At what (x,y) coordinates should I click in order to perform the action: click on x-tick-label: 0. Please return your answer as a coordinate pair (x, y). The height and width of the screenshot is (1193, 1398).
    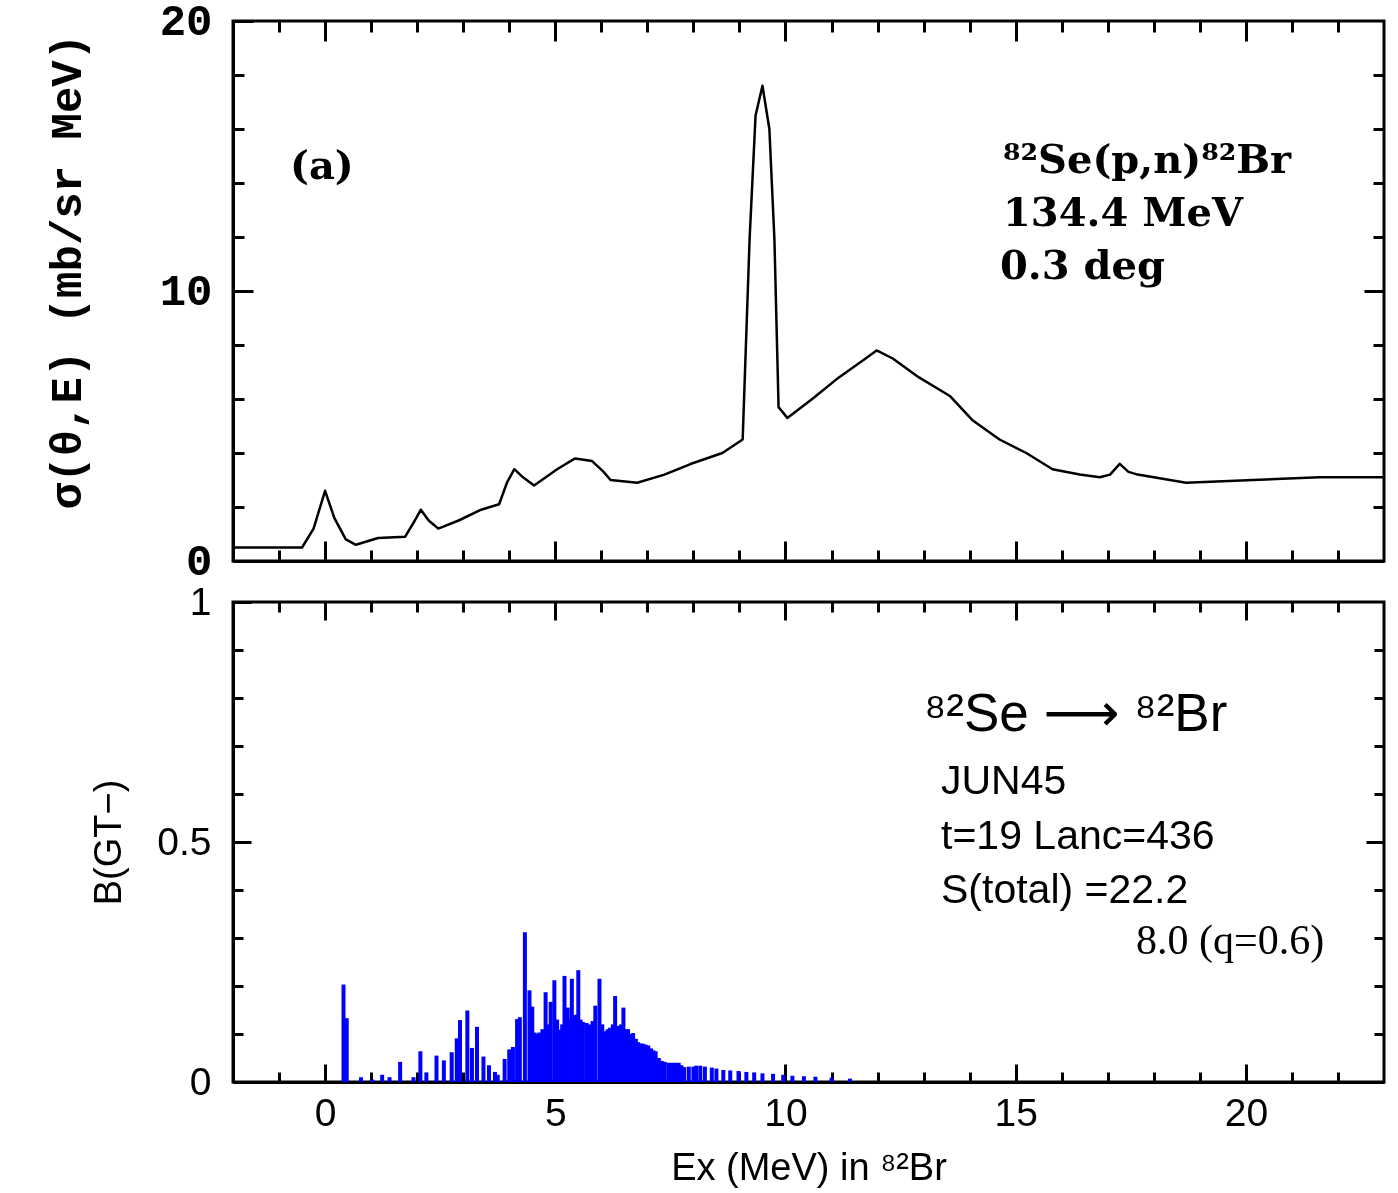
    Looking at the image, I should click on (325, 1112).